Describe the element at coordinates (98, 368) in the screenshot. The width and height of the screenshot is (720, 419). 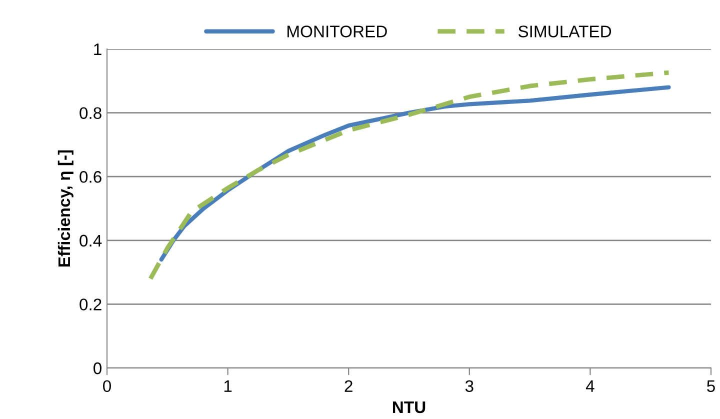
I see `y-tick-label: 0` at that location.